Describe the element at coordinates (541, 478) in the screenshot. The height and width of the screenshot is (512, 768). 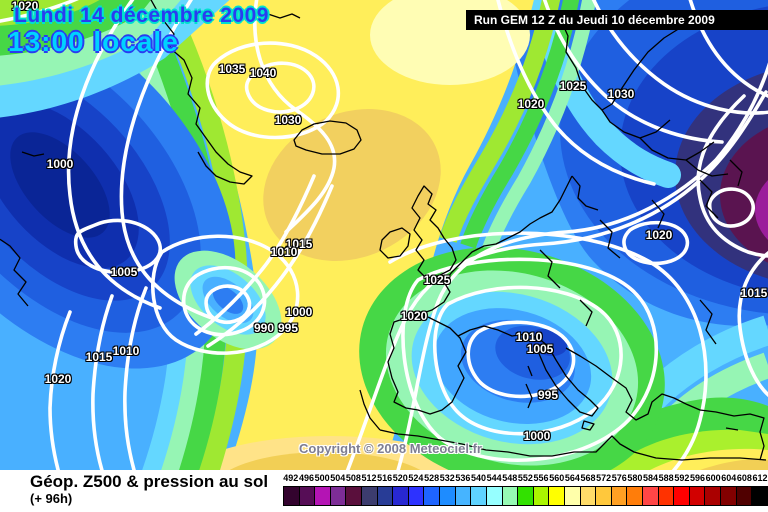
I see `legend-tick-label: 556` at that location.